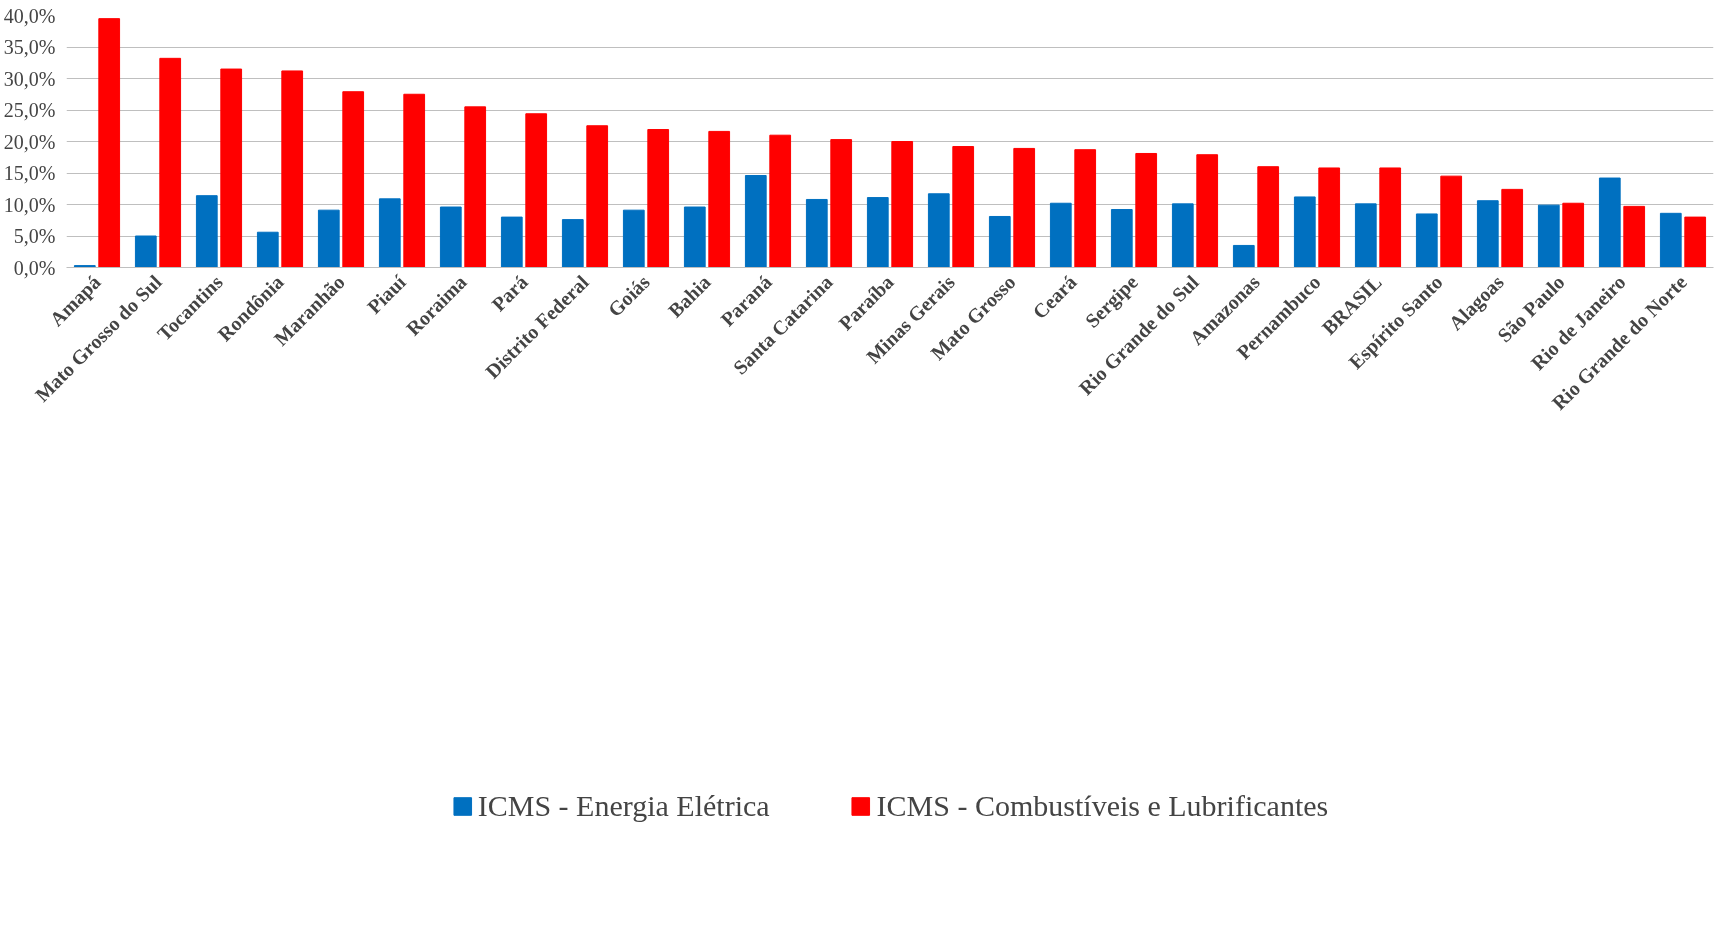 The height and width of the screenshot is (944, 1723). I want to click on legend-label: ICMS - Energia Elétrica, so click(623, 805).